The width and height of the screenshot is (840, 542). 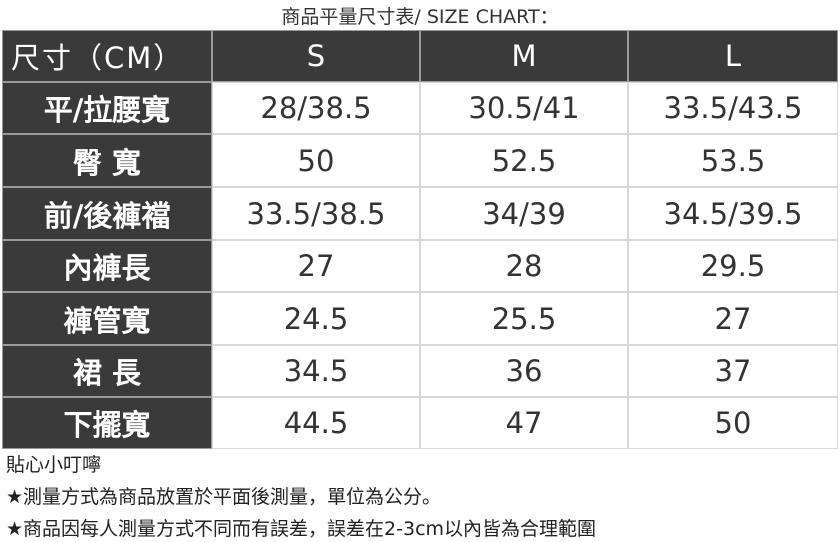 I want to click on table-cell: 30.5/41, so click(x=524, y=108).